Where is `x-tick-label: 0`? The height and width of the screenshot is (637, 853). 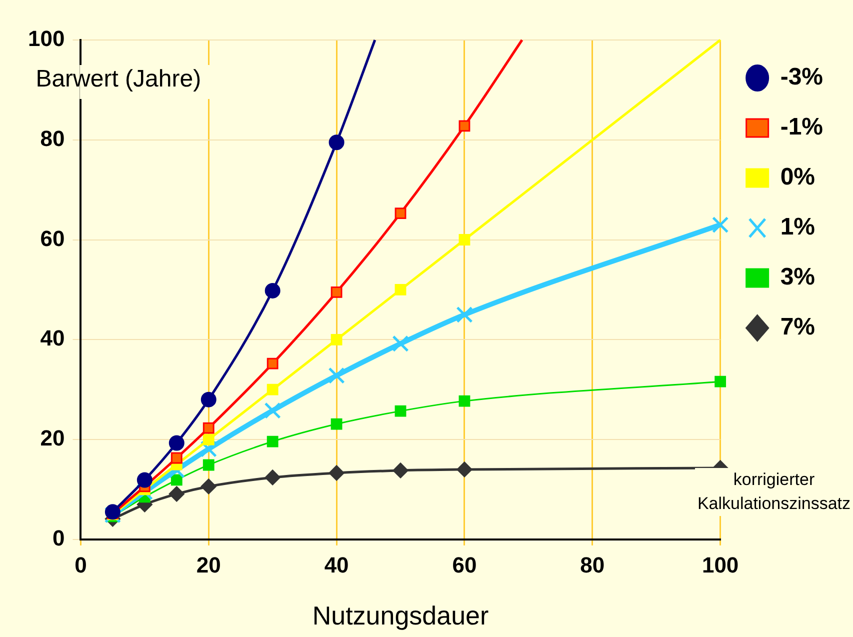 x-tick-label: 0 is located at coordinates (80, 565).